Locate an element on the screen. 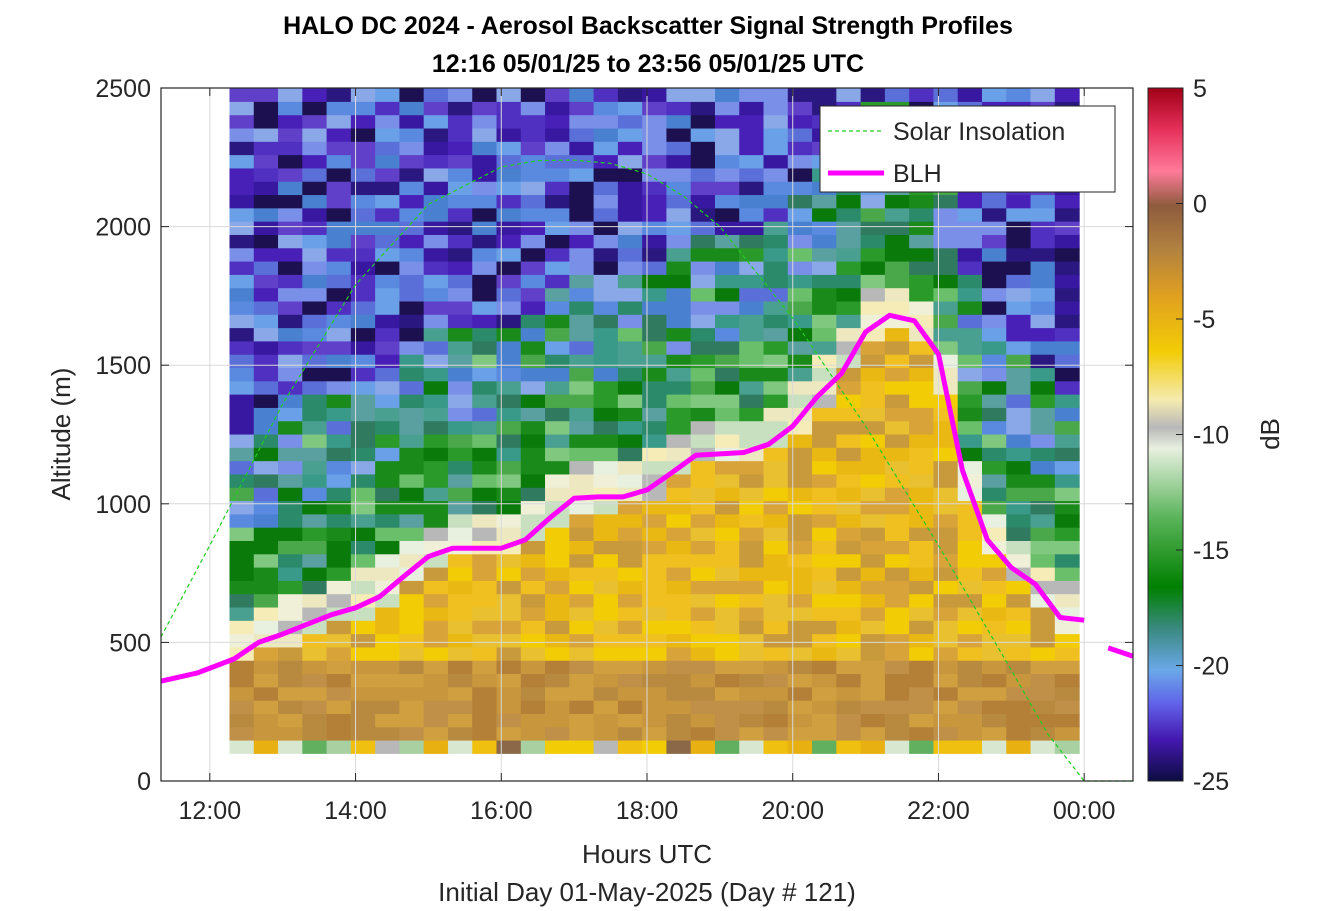  colorbar-tick-label: -15 is located at coordinates (1211, 551).